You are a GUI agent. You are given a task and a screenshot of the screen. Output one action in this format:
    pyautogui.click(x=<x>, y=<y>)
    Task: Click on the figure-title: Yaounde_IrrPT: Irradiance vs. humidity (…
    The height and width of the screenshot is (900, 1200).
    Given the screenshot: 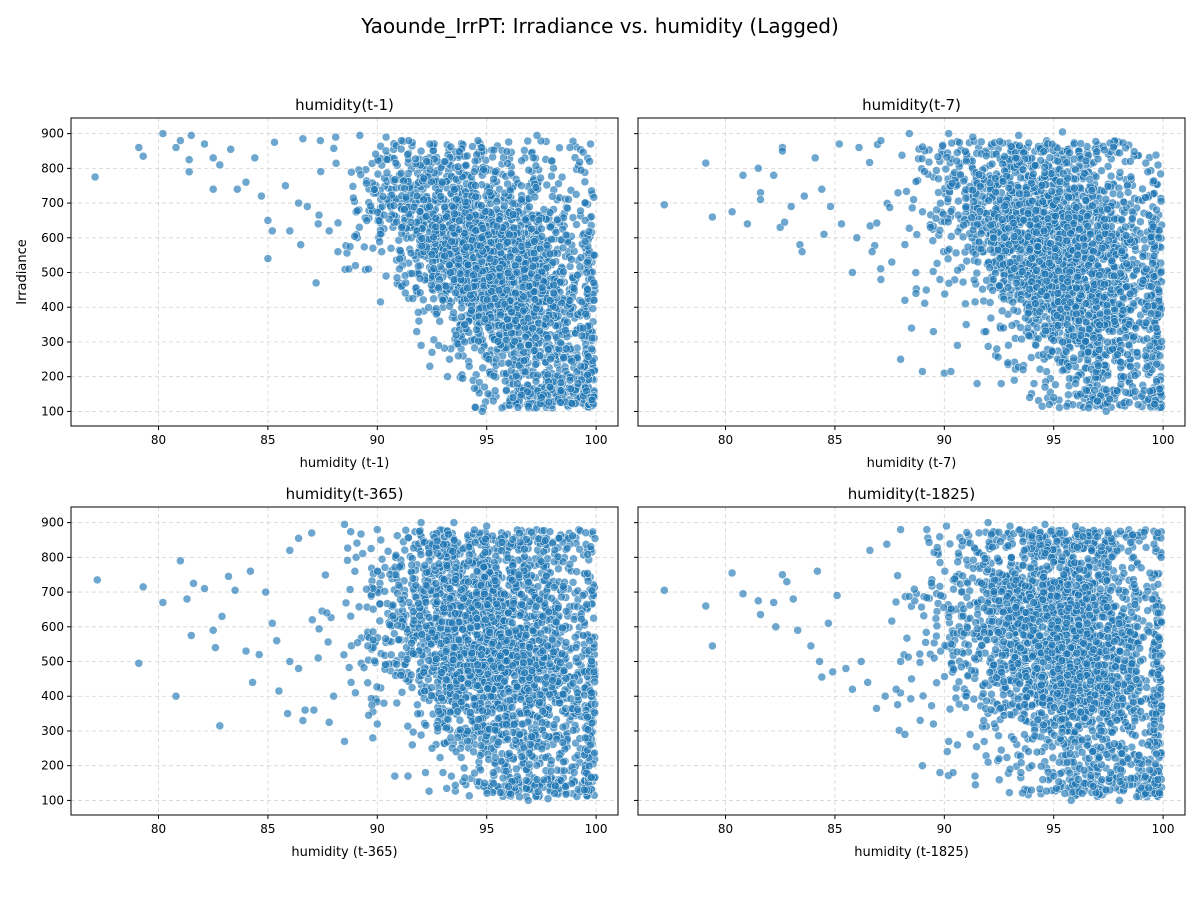 What is the action you would take?
    pyautogui.click(x=600, y=26)
    